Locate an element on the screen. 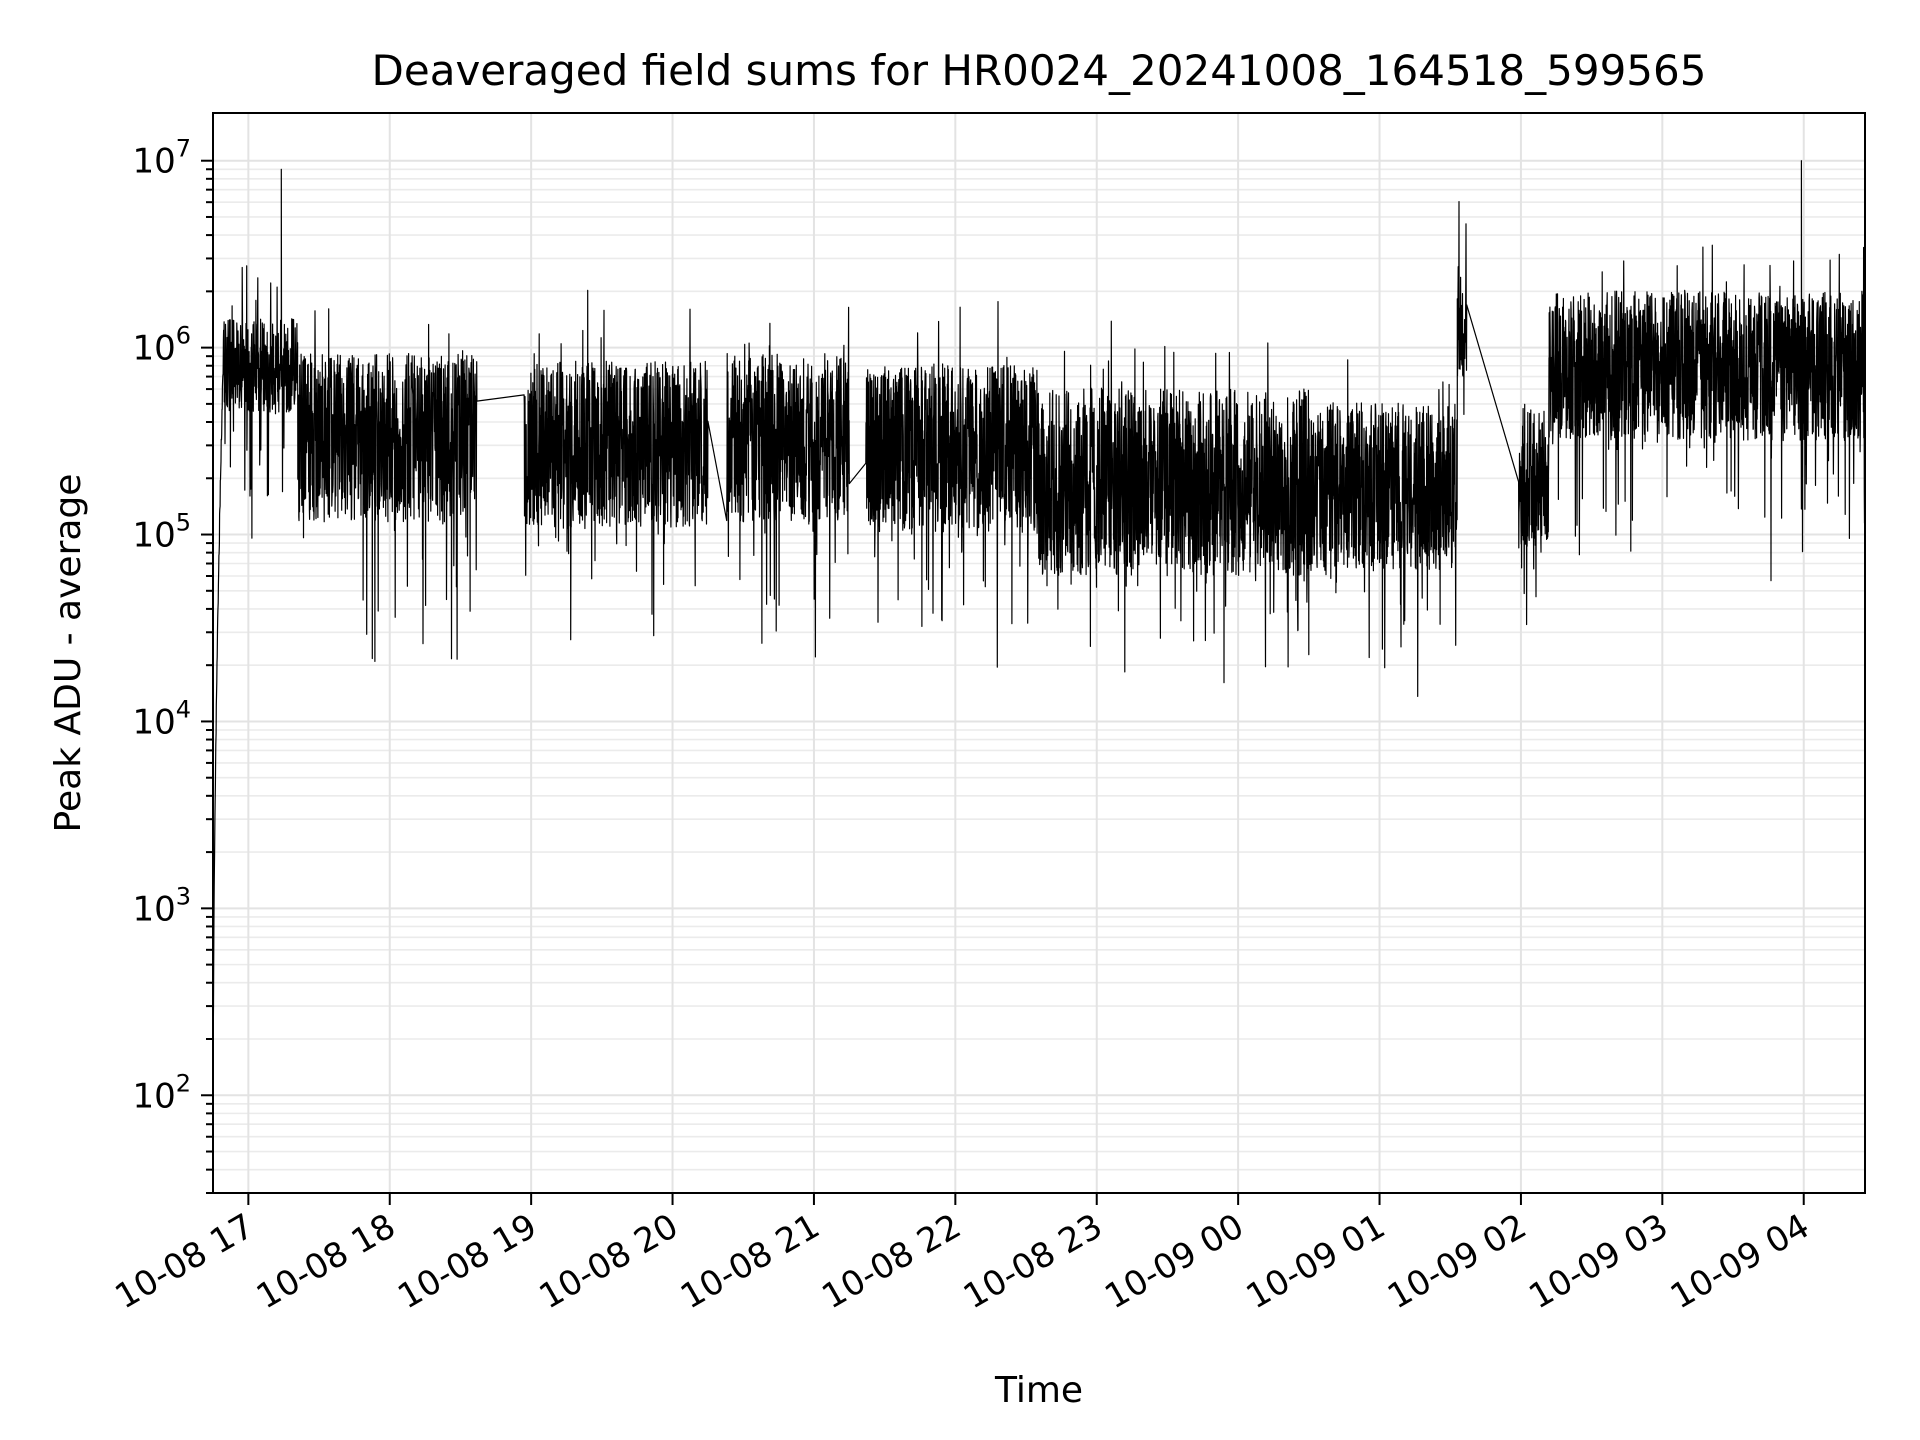 The image size is (1920, 1440). x-tick-label: 10-09 02 is located at coordinates (1457, 1261).